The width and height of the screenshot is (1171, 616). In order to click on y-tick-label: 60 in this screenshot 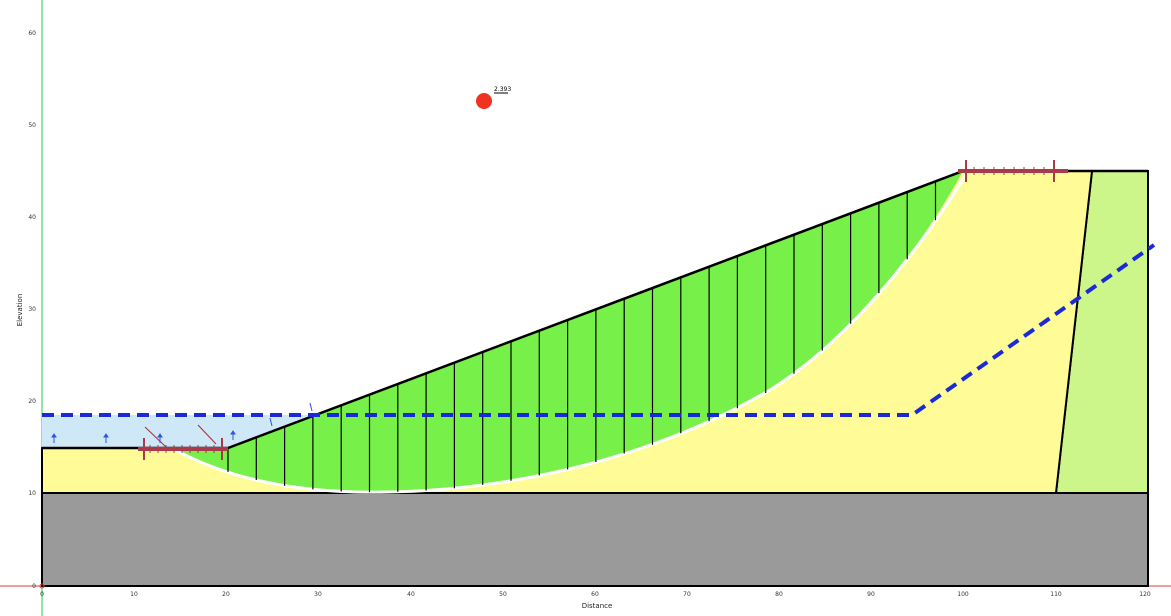, I will do `click(32, 33)`.